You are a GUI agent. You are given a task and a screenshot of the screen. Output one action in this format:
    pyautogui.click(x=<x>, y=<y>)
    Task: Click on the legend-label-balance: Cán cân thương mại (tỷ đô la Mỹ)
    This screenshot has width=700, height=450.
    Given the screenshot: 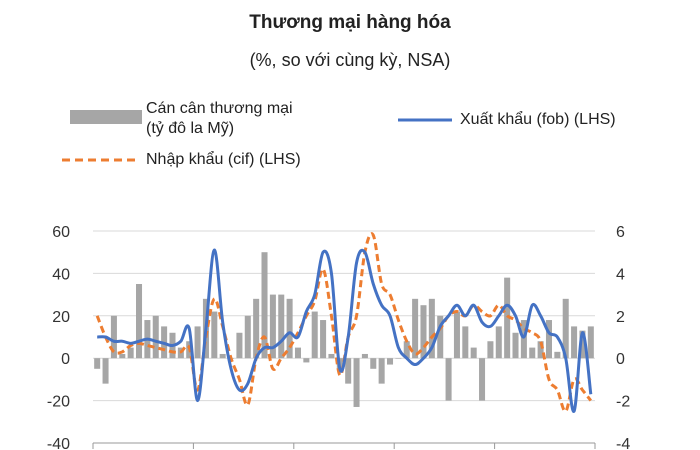 What is the action you would take?
    pyautogui.click(x=219, y=119)
    